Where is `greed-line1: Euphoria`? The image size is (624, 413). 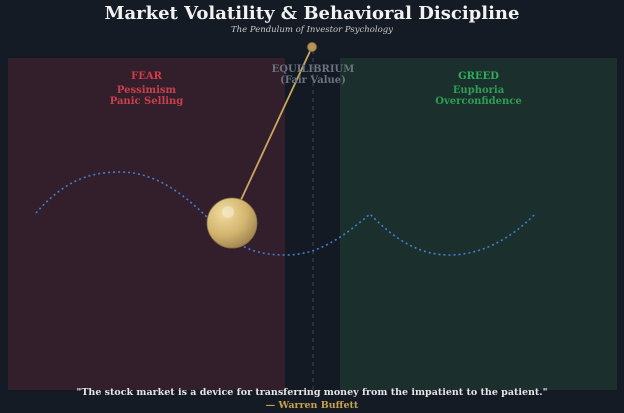 greed-line1: Euphoria is located at coordinates (478, 90).